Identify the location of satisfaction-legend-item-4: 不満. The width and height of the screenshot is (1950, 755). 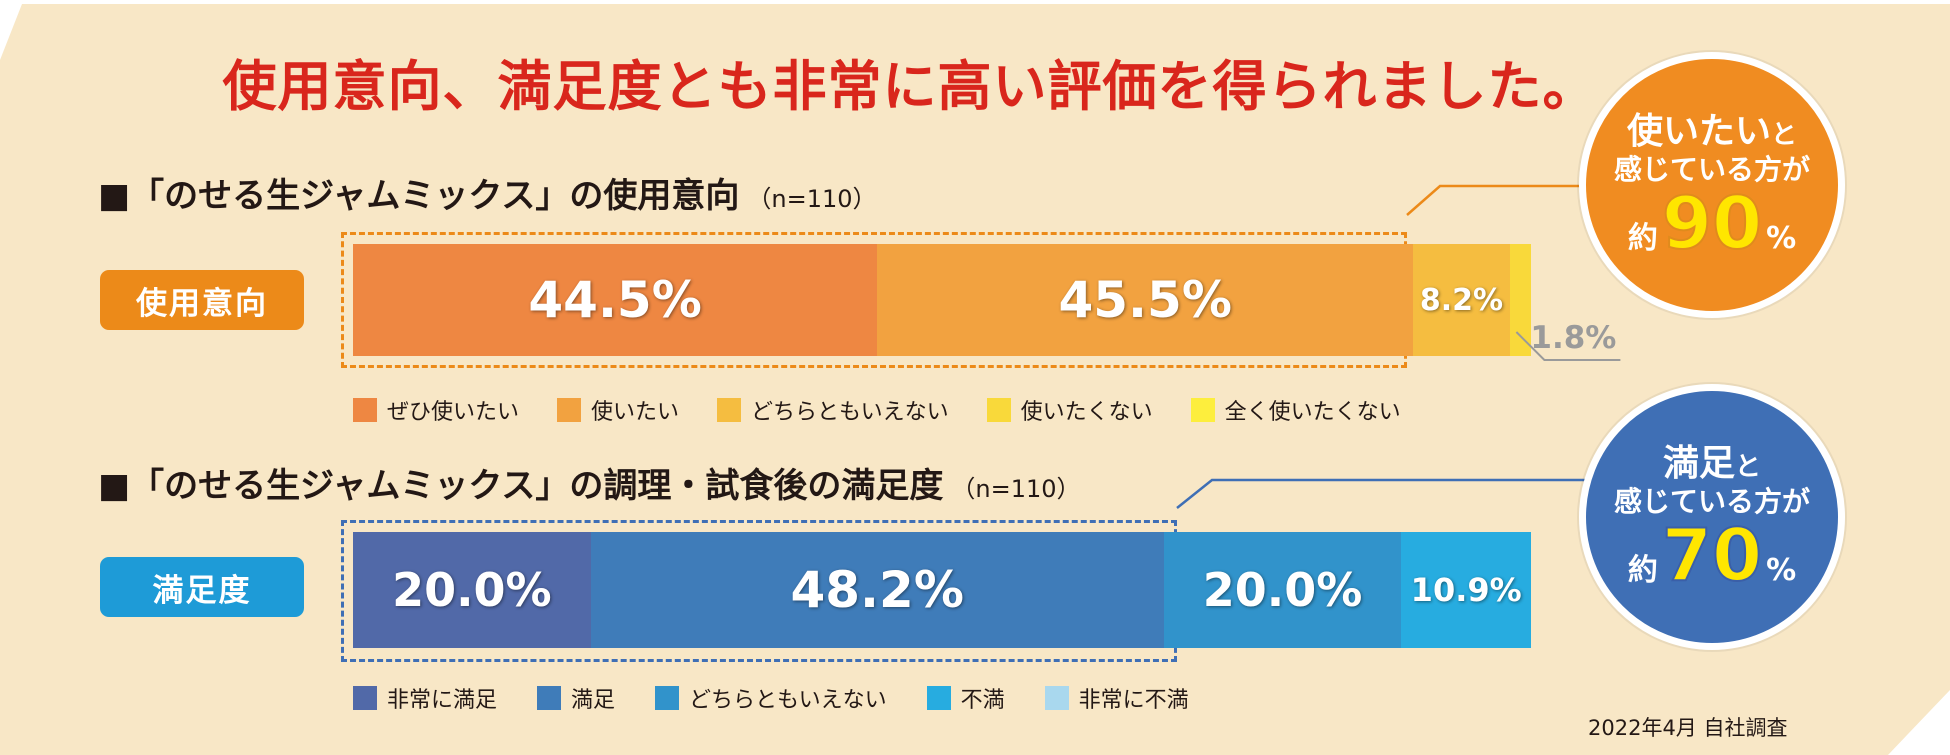
(965, 698).